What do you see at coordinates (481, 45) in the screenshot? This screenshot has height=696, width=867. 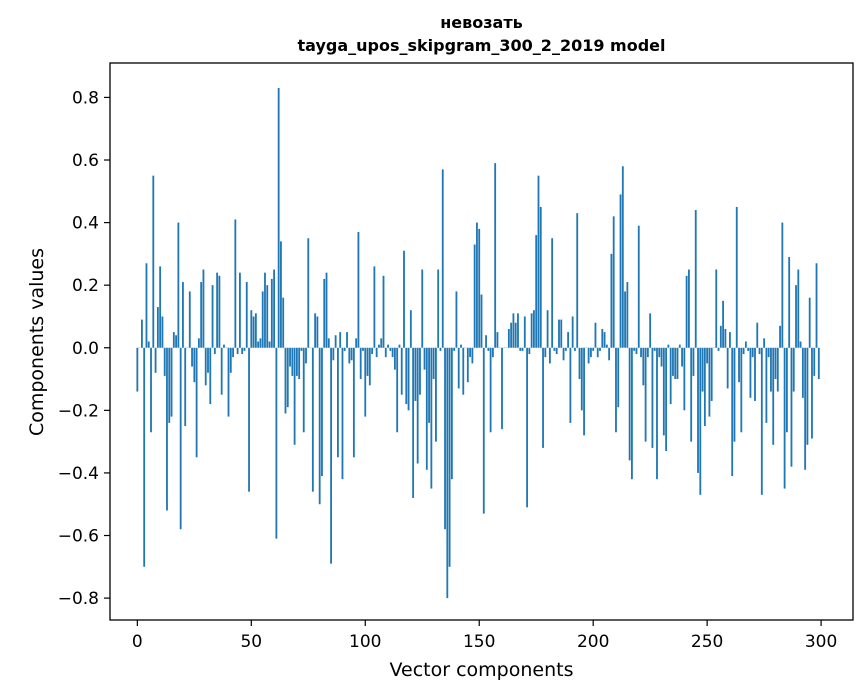 I see `chart-title-line-2: tayga_upos_skipgram_300_2_2019 model` at bounding box center [481, 45].